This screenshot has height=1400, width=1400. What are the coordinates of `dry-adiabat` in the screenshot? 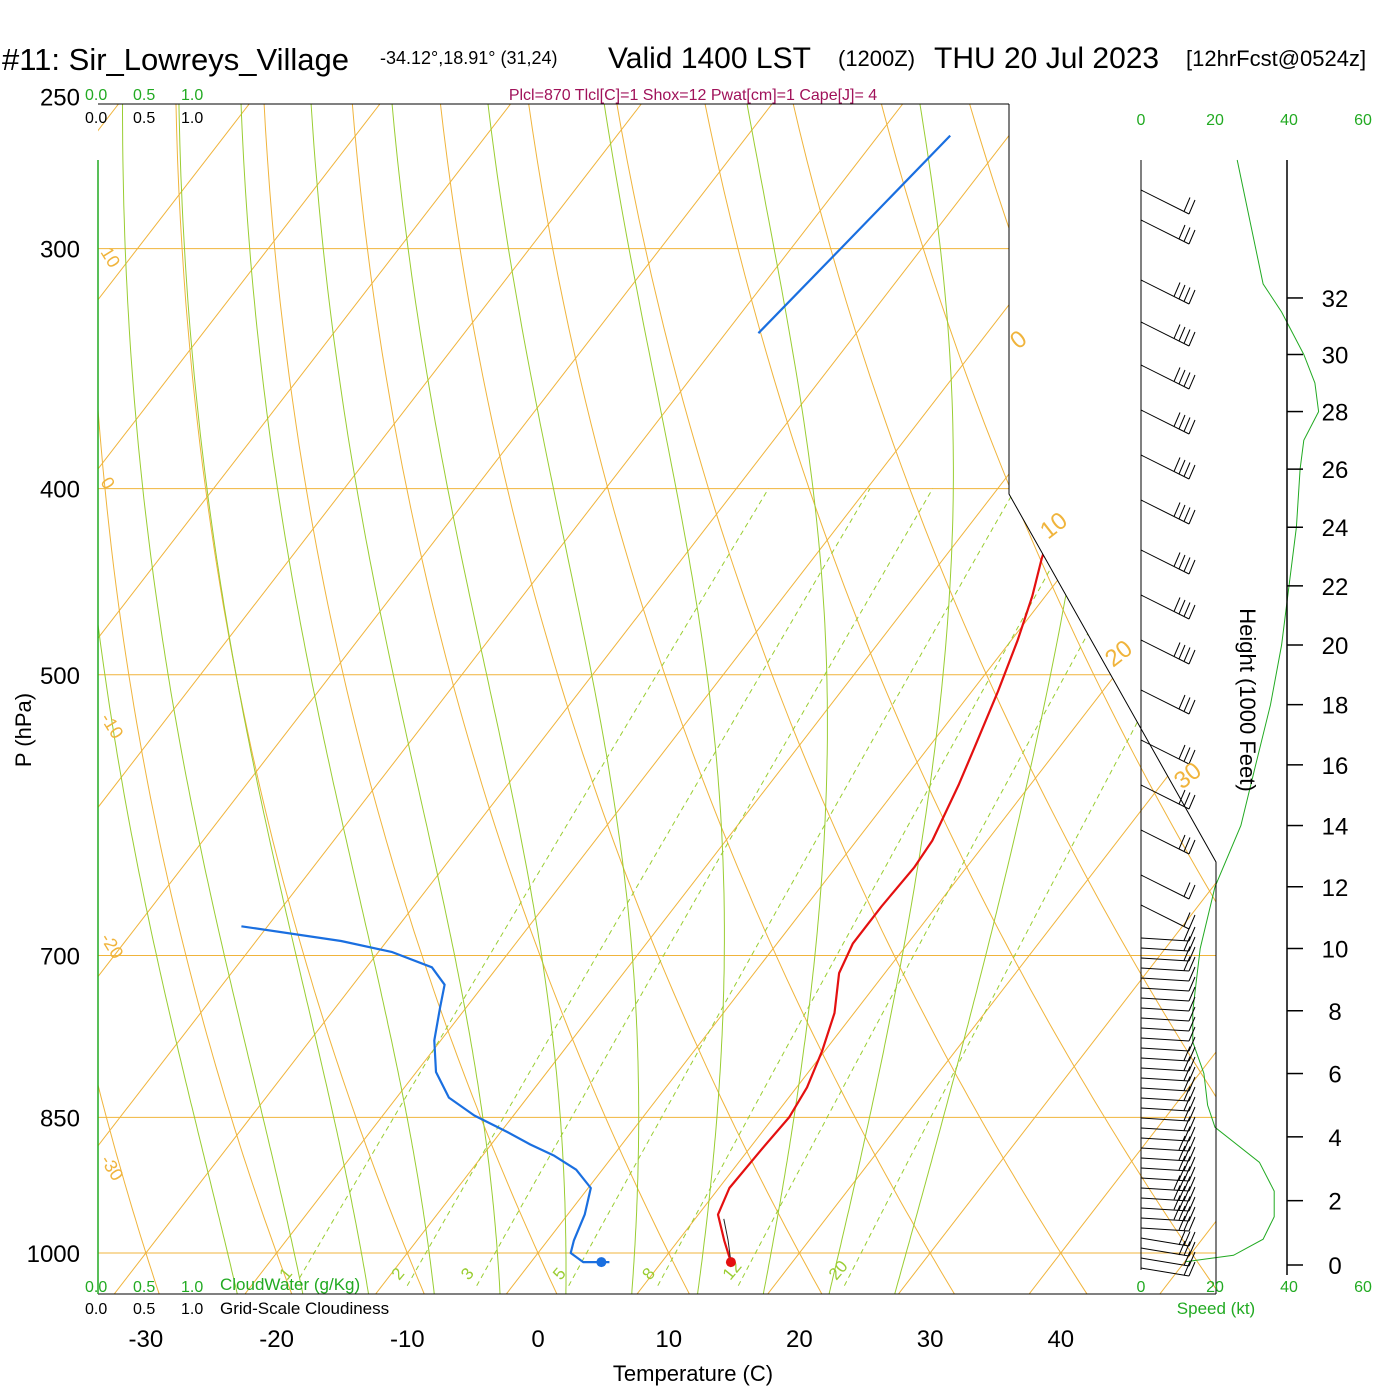 It's located at (1191, 699).